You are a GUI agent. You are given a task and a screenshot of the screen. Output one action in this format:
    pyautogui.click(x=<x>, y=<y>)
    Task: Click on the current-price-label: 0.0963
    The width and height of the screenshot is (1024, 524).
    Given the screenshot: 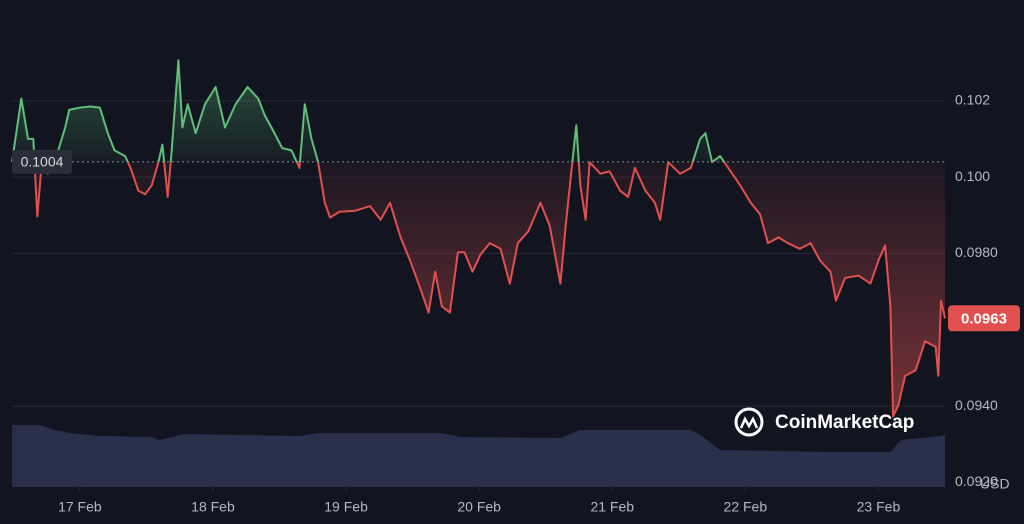 What is the action you would take?
    pyautogui.click(x=984, y=318)
    